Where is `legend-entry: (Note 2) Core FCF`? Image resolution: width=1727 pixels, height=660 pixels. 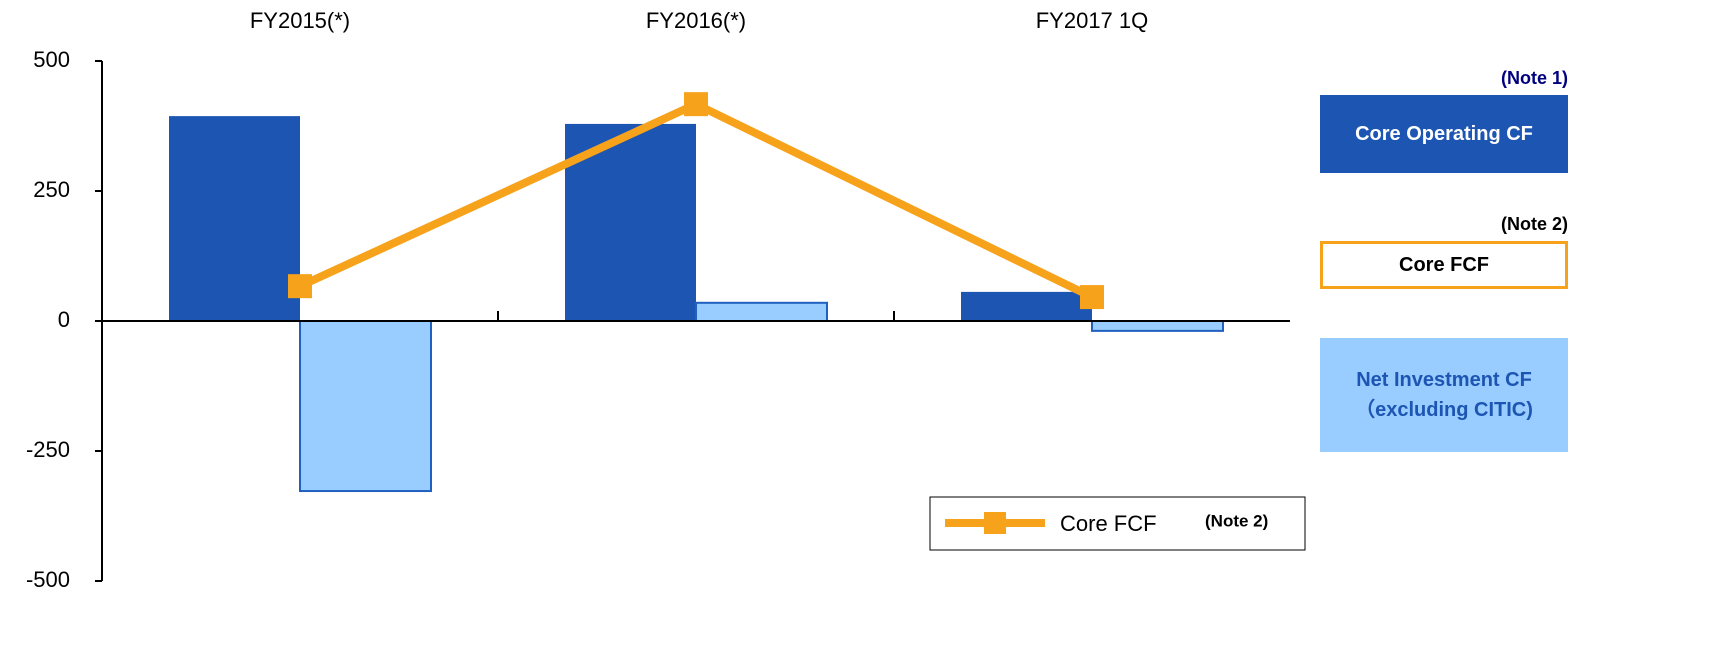 legend-entry: (Note 2) Core FCF is located at coordinates (1444, 251).